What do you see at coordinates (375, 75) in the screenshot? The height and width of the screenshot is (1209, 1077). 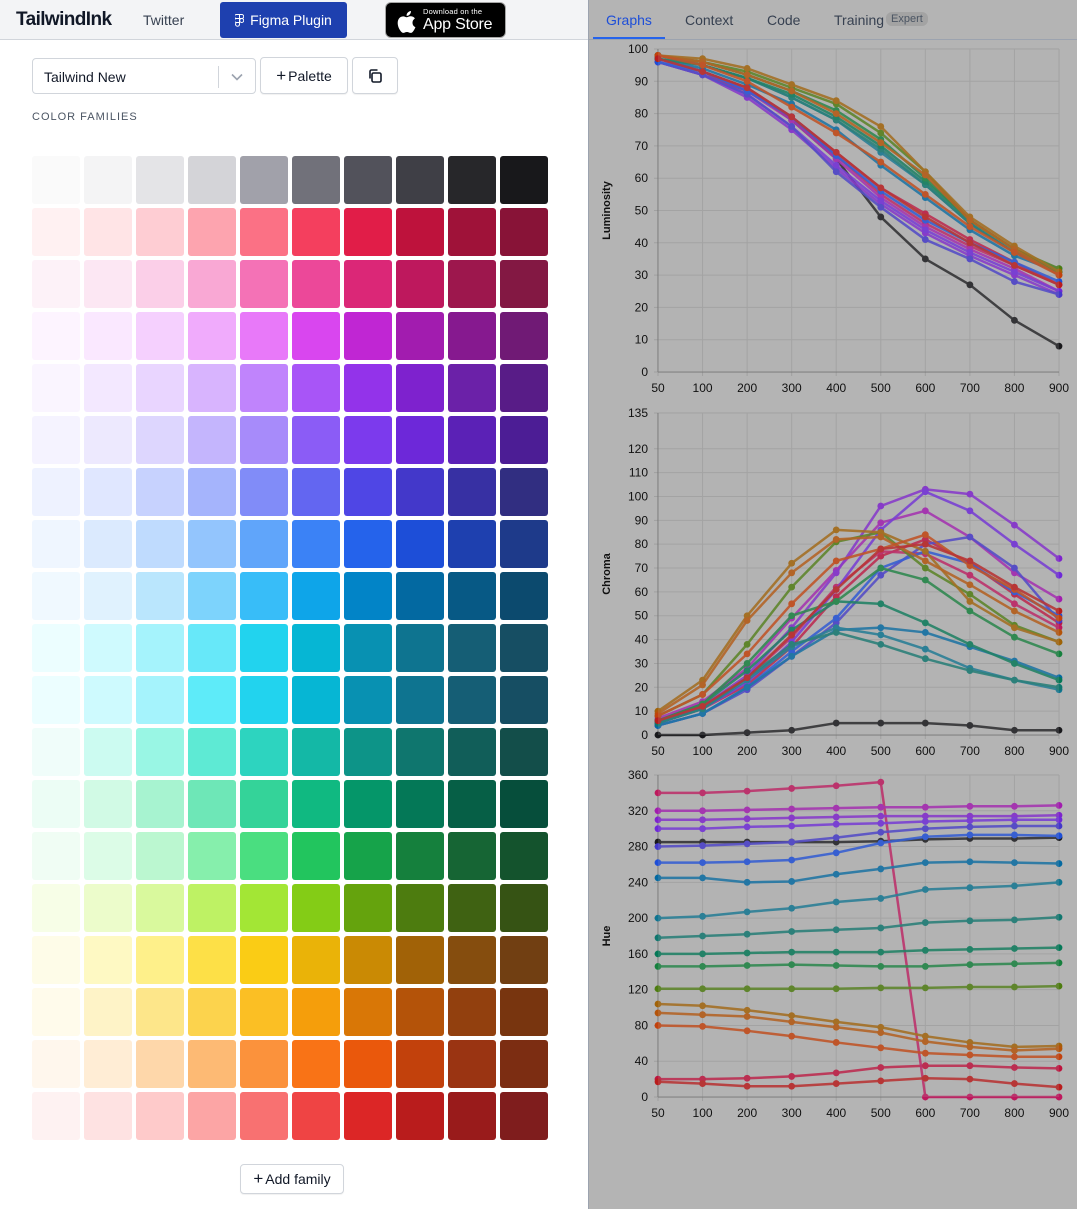 I see `copy-palette-button` at bounding box center [375, 75].